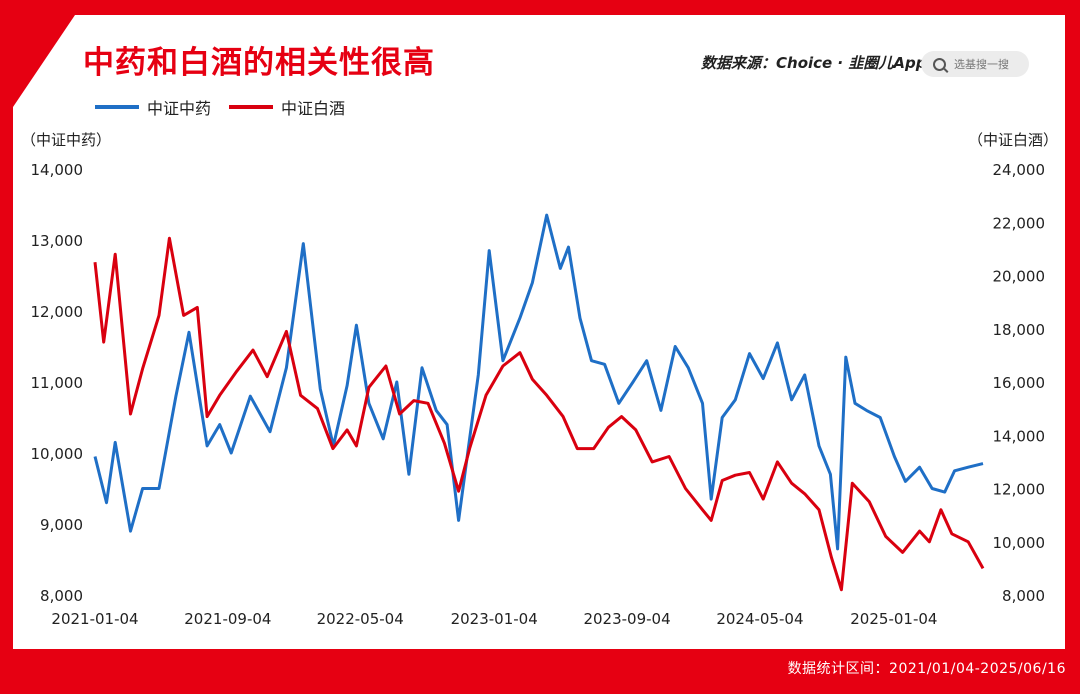 This screenshot has width=1080, height=694. Describe the element at coordinates (1019, 277) in the screenshot. I see `y-right-tick-label: 20,000` at that location.